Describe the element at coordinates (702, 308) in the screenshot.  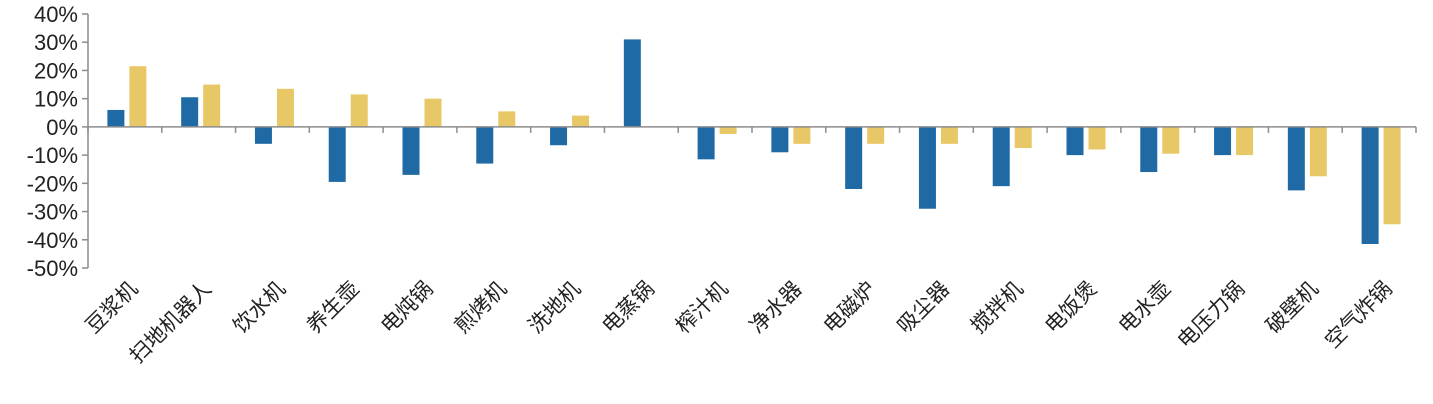
I see `x-tick-label: 榨汁机` at that location.